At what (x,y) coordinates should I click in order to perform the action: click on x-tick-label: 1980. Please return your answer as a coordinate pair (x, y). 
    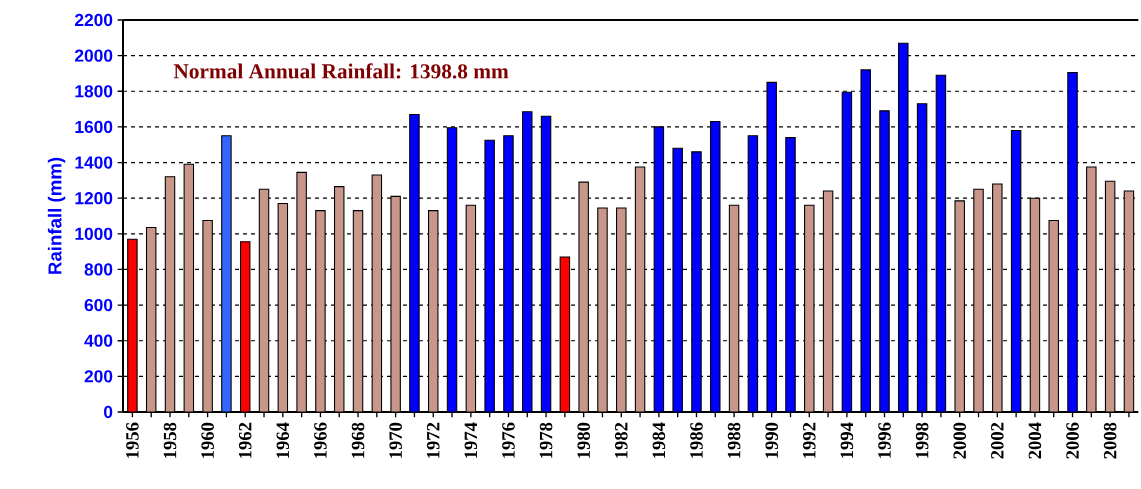
    Looking at the image, I should click on (583, 440).